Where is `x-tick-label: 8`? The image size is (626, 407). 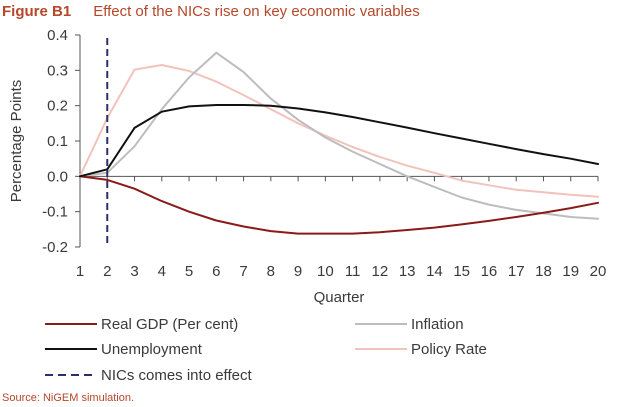 x-tick-label: 8 is located at coordinates (271, 271).